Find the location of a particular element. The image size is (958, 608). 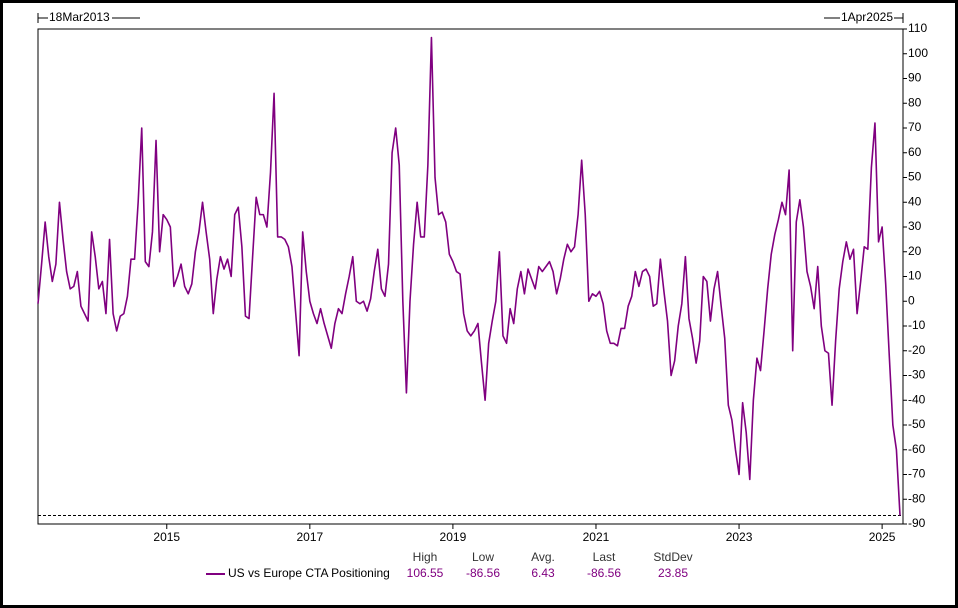

x-tick-label: 2015 is located at coordinates (166, 537).